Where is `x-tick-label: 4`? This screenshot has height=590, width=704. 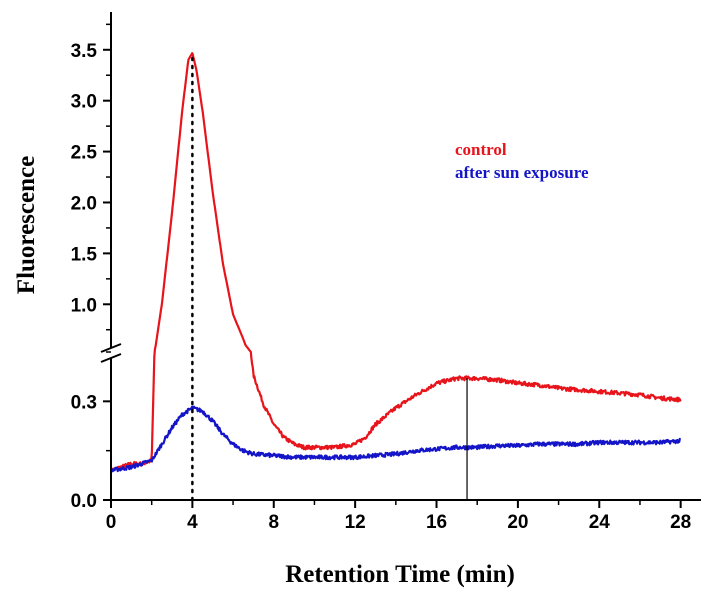
x-tick-label: 4 is located at coordinates (192, 522).